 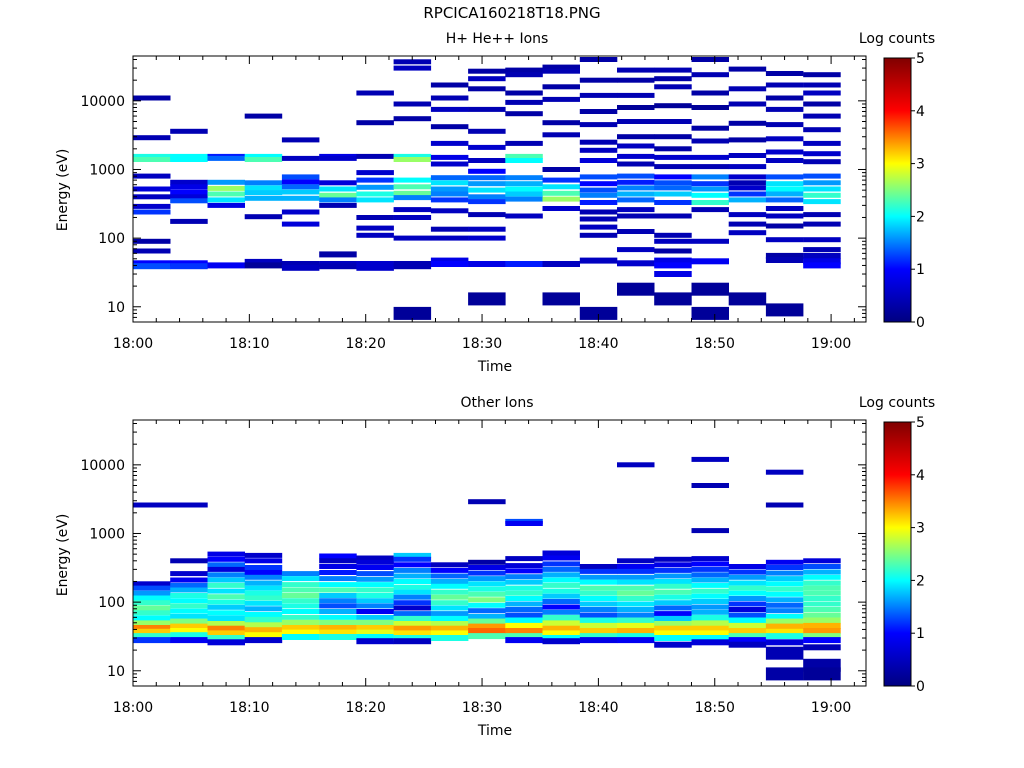 I want to click on colorbar-tick-label: 2, so click(x=920, y=581).